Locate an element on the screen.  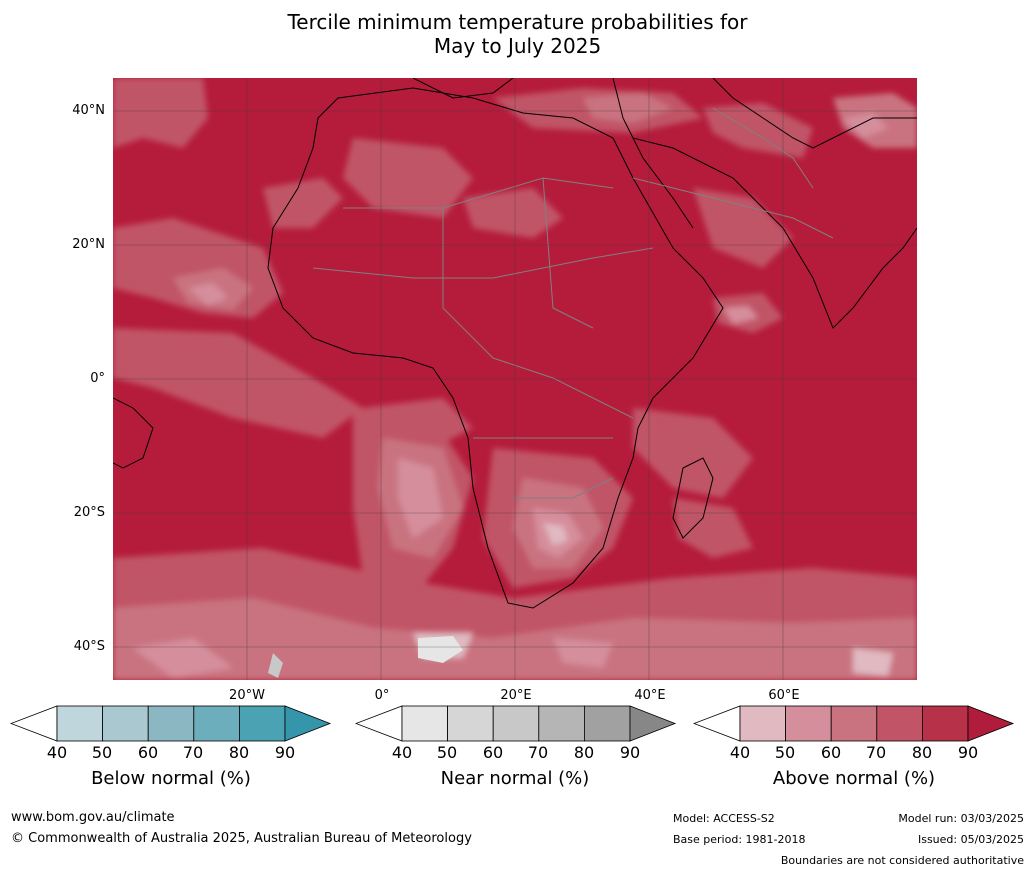
colorbar-below-normal is located at coordinates (171, 723).